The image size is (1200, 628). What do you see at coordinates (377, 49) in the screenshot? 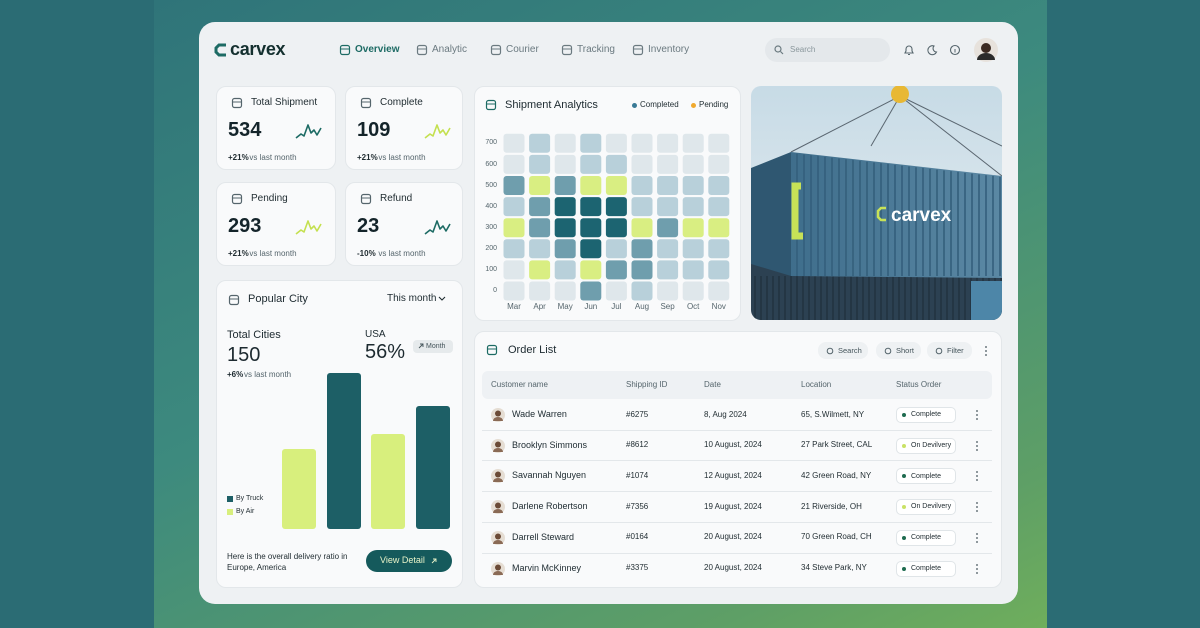
I see `nav-item: Overview` at bounding box center [377, 49].